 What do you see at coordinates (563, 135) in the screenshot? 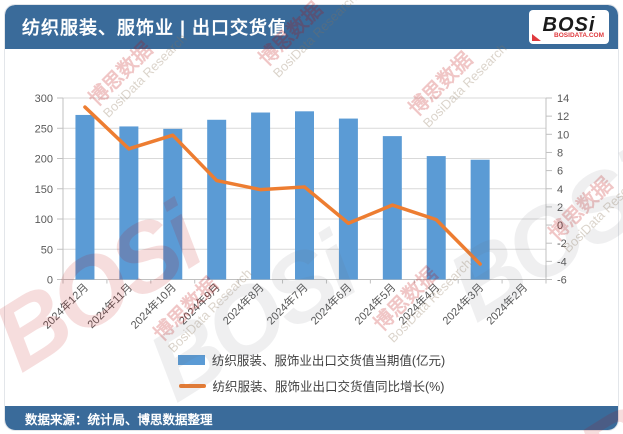
I see `svg-text: 10` at bounding box center [563, 135].